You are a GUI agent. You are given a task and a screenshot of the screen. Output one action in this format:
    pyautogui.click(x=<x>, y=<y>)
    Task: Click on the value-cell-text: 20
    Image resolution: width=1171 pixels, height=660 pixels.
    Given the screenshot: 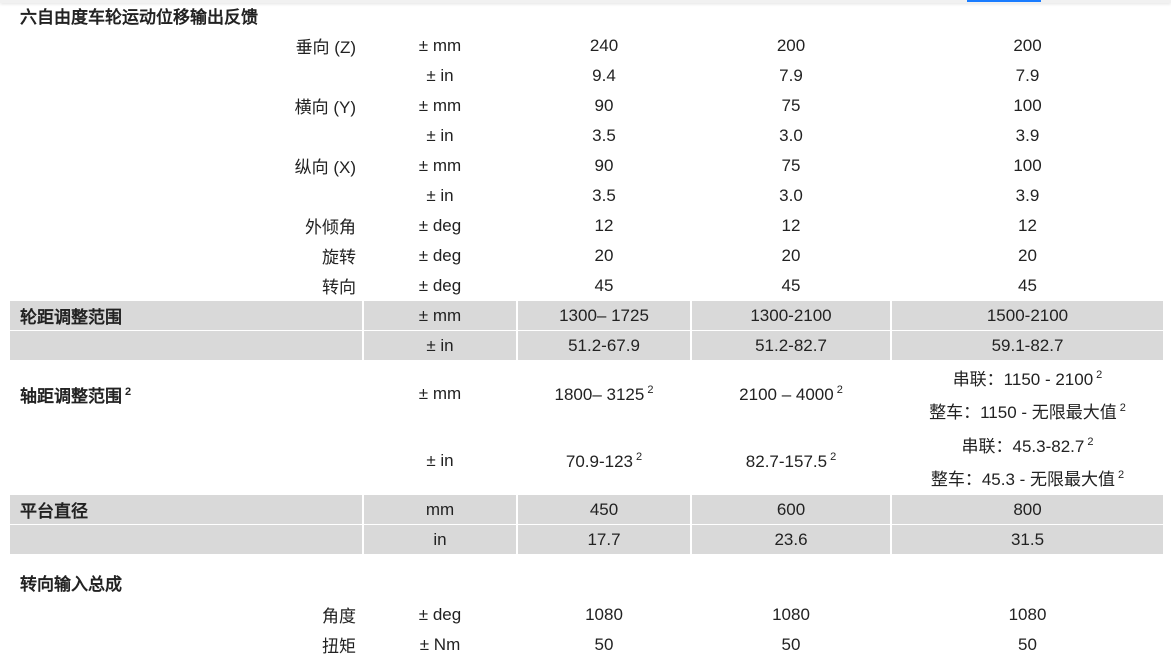 What is the action you would take?
    pyautogui.click(x=791, y=255)
    